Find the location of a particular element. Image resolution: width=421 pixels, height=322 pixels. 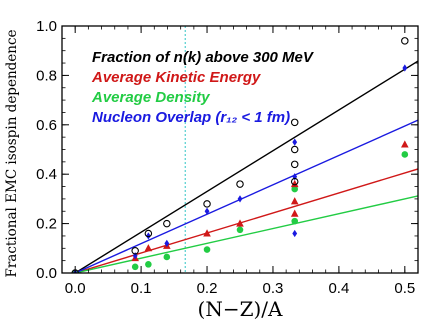

x-tick-label: 0.4 is located at coordinates (338, 288).